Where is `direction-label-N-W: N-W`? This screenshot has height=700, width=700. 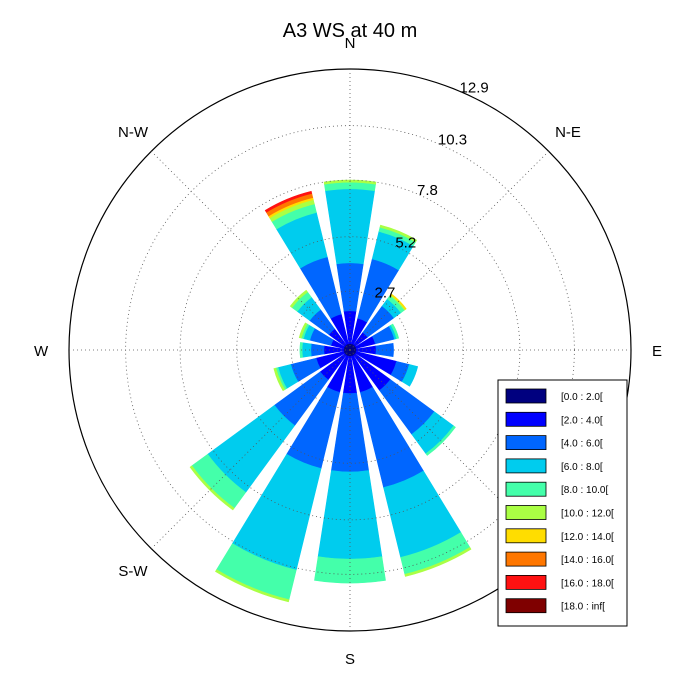
direction-label-N-W: N-W is located at coordinates (133, 132).